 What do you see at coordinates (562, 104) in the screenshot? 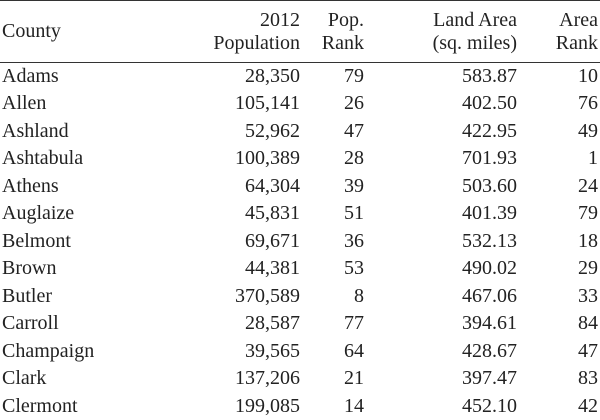
I see `area-rank-cell: 76` at bounding box center [562, 104].